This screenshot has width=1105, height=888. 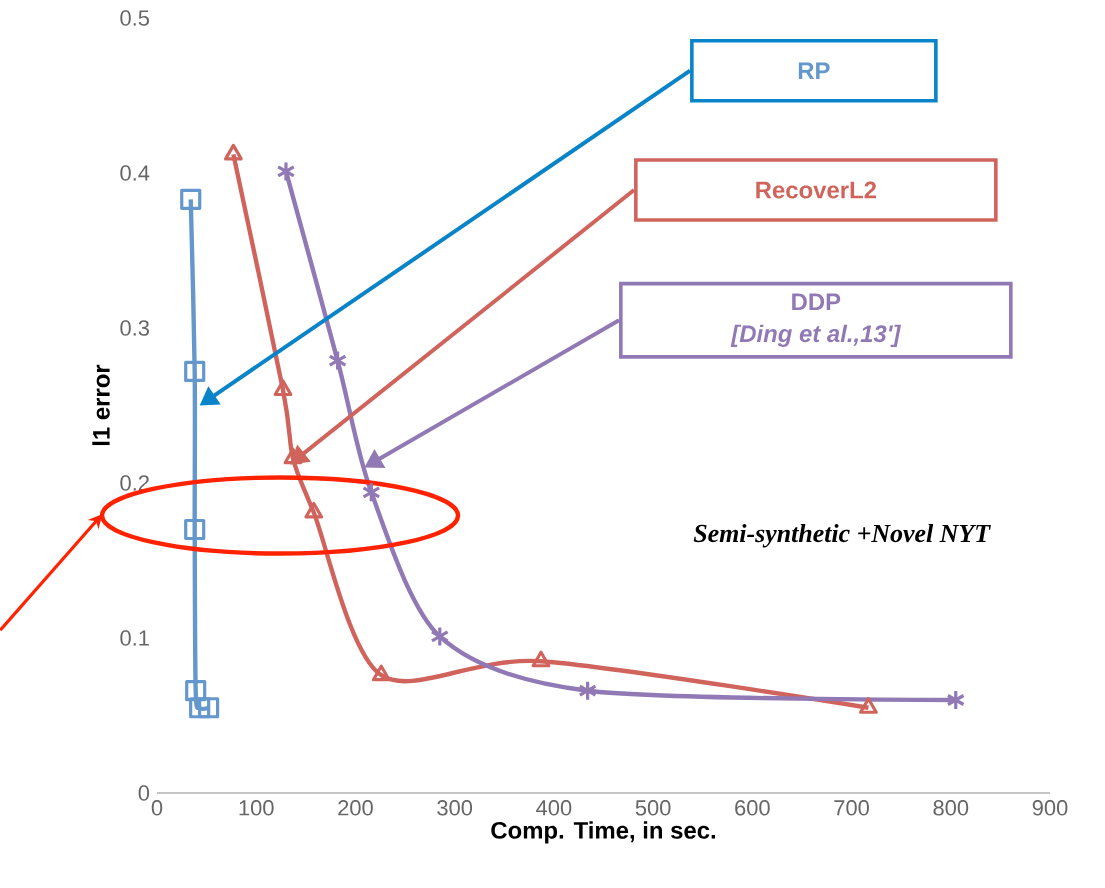 I want to click on x-tick-label: 400, so click(x=554, y=808).